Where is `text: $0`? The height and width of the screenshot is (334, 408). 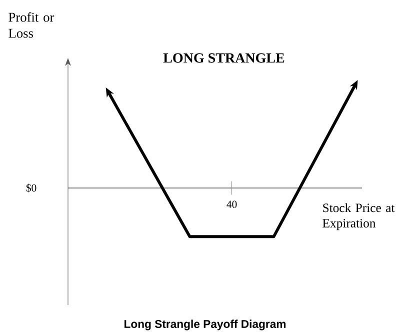 text: $0 is located at coordinates (31, 188).